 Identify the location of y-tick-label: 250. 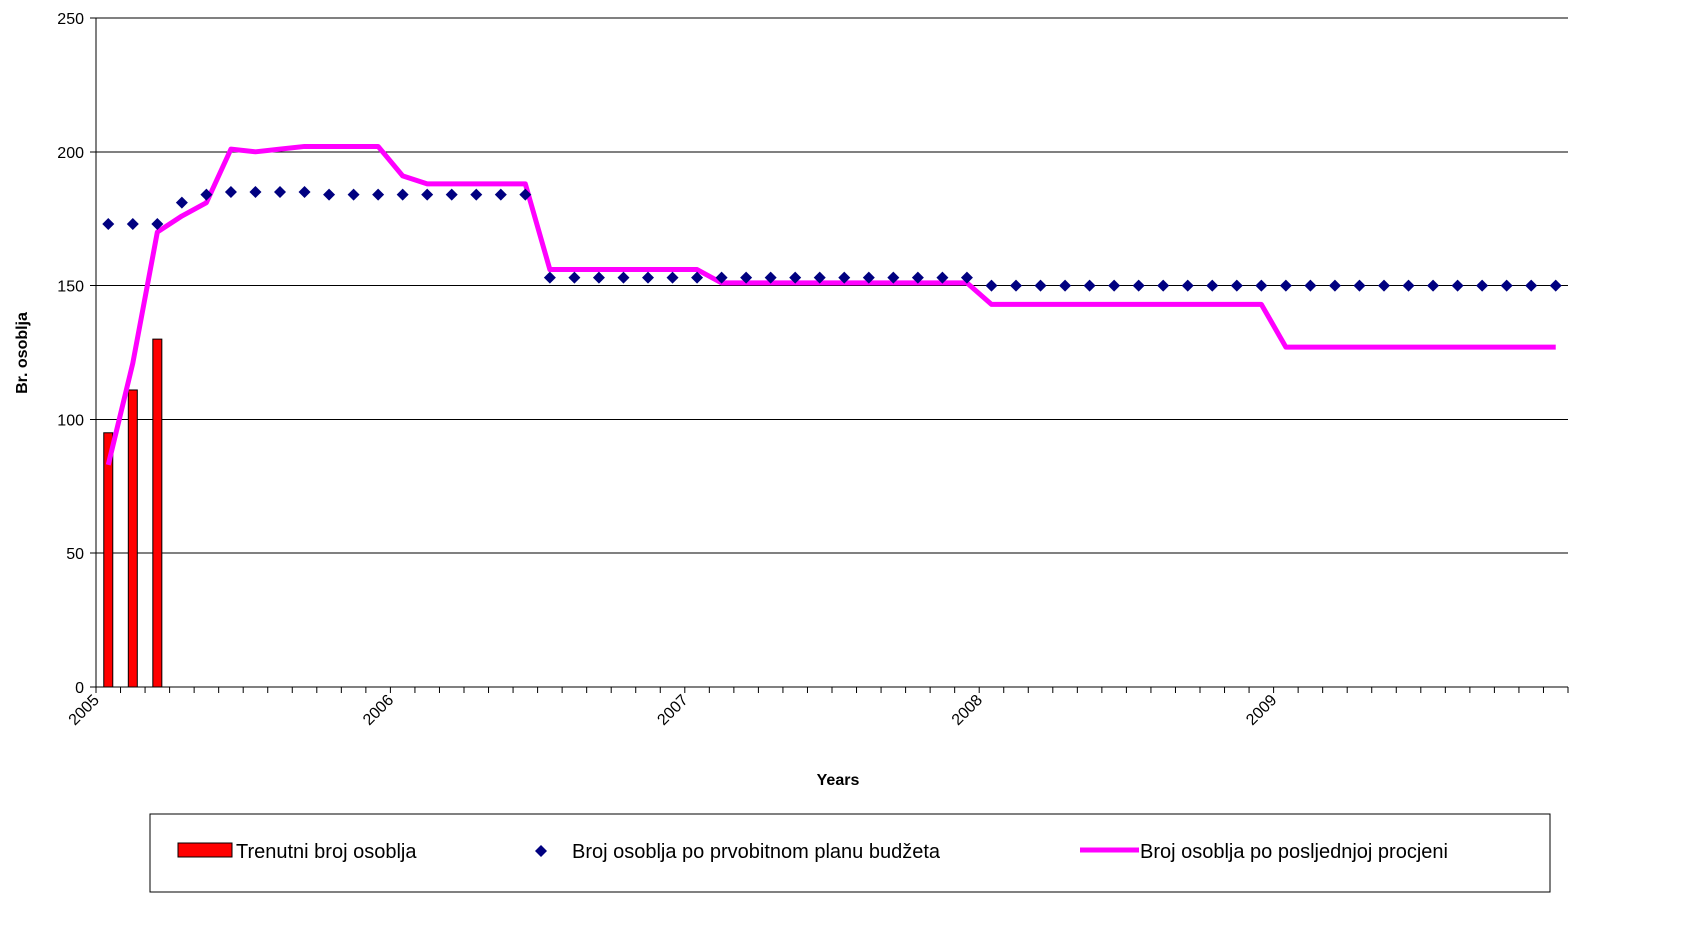
(70, 19).